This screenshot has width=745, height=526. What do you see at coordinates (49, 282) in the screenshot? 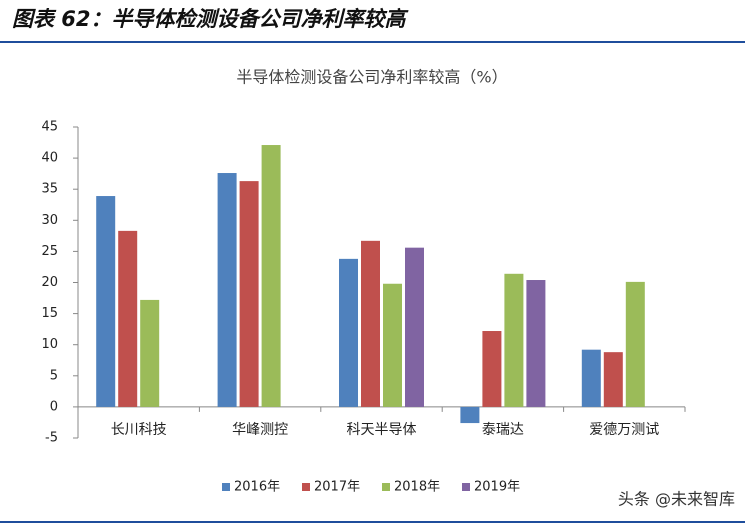
I see `y-tick-label: 20` at bounding box center [49, 282].